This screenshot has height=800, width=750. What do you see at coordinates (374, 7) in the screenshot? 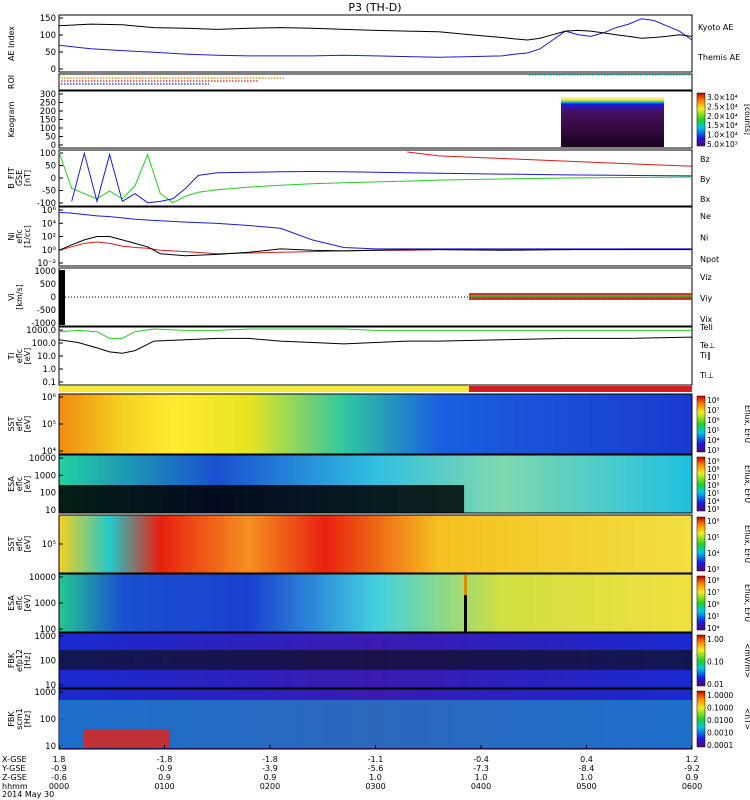
I see `plot-title: P3 (TH-D)` at bounding box center [374, 7].